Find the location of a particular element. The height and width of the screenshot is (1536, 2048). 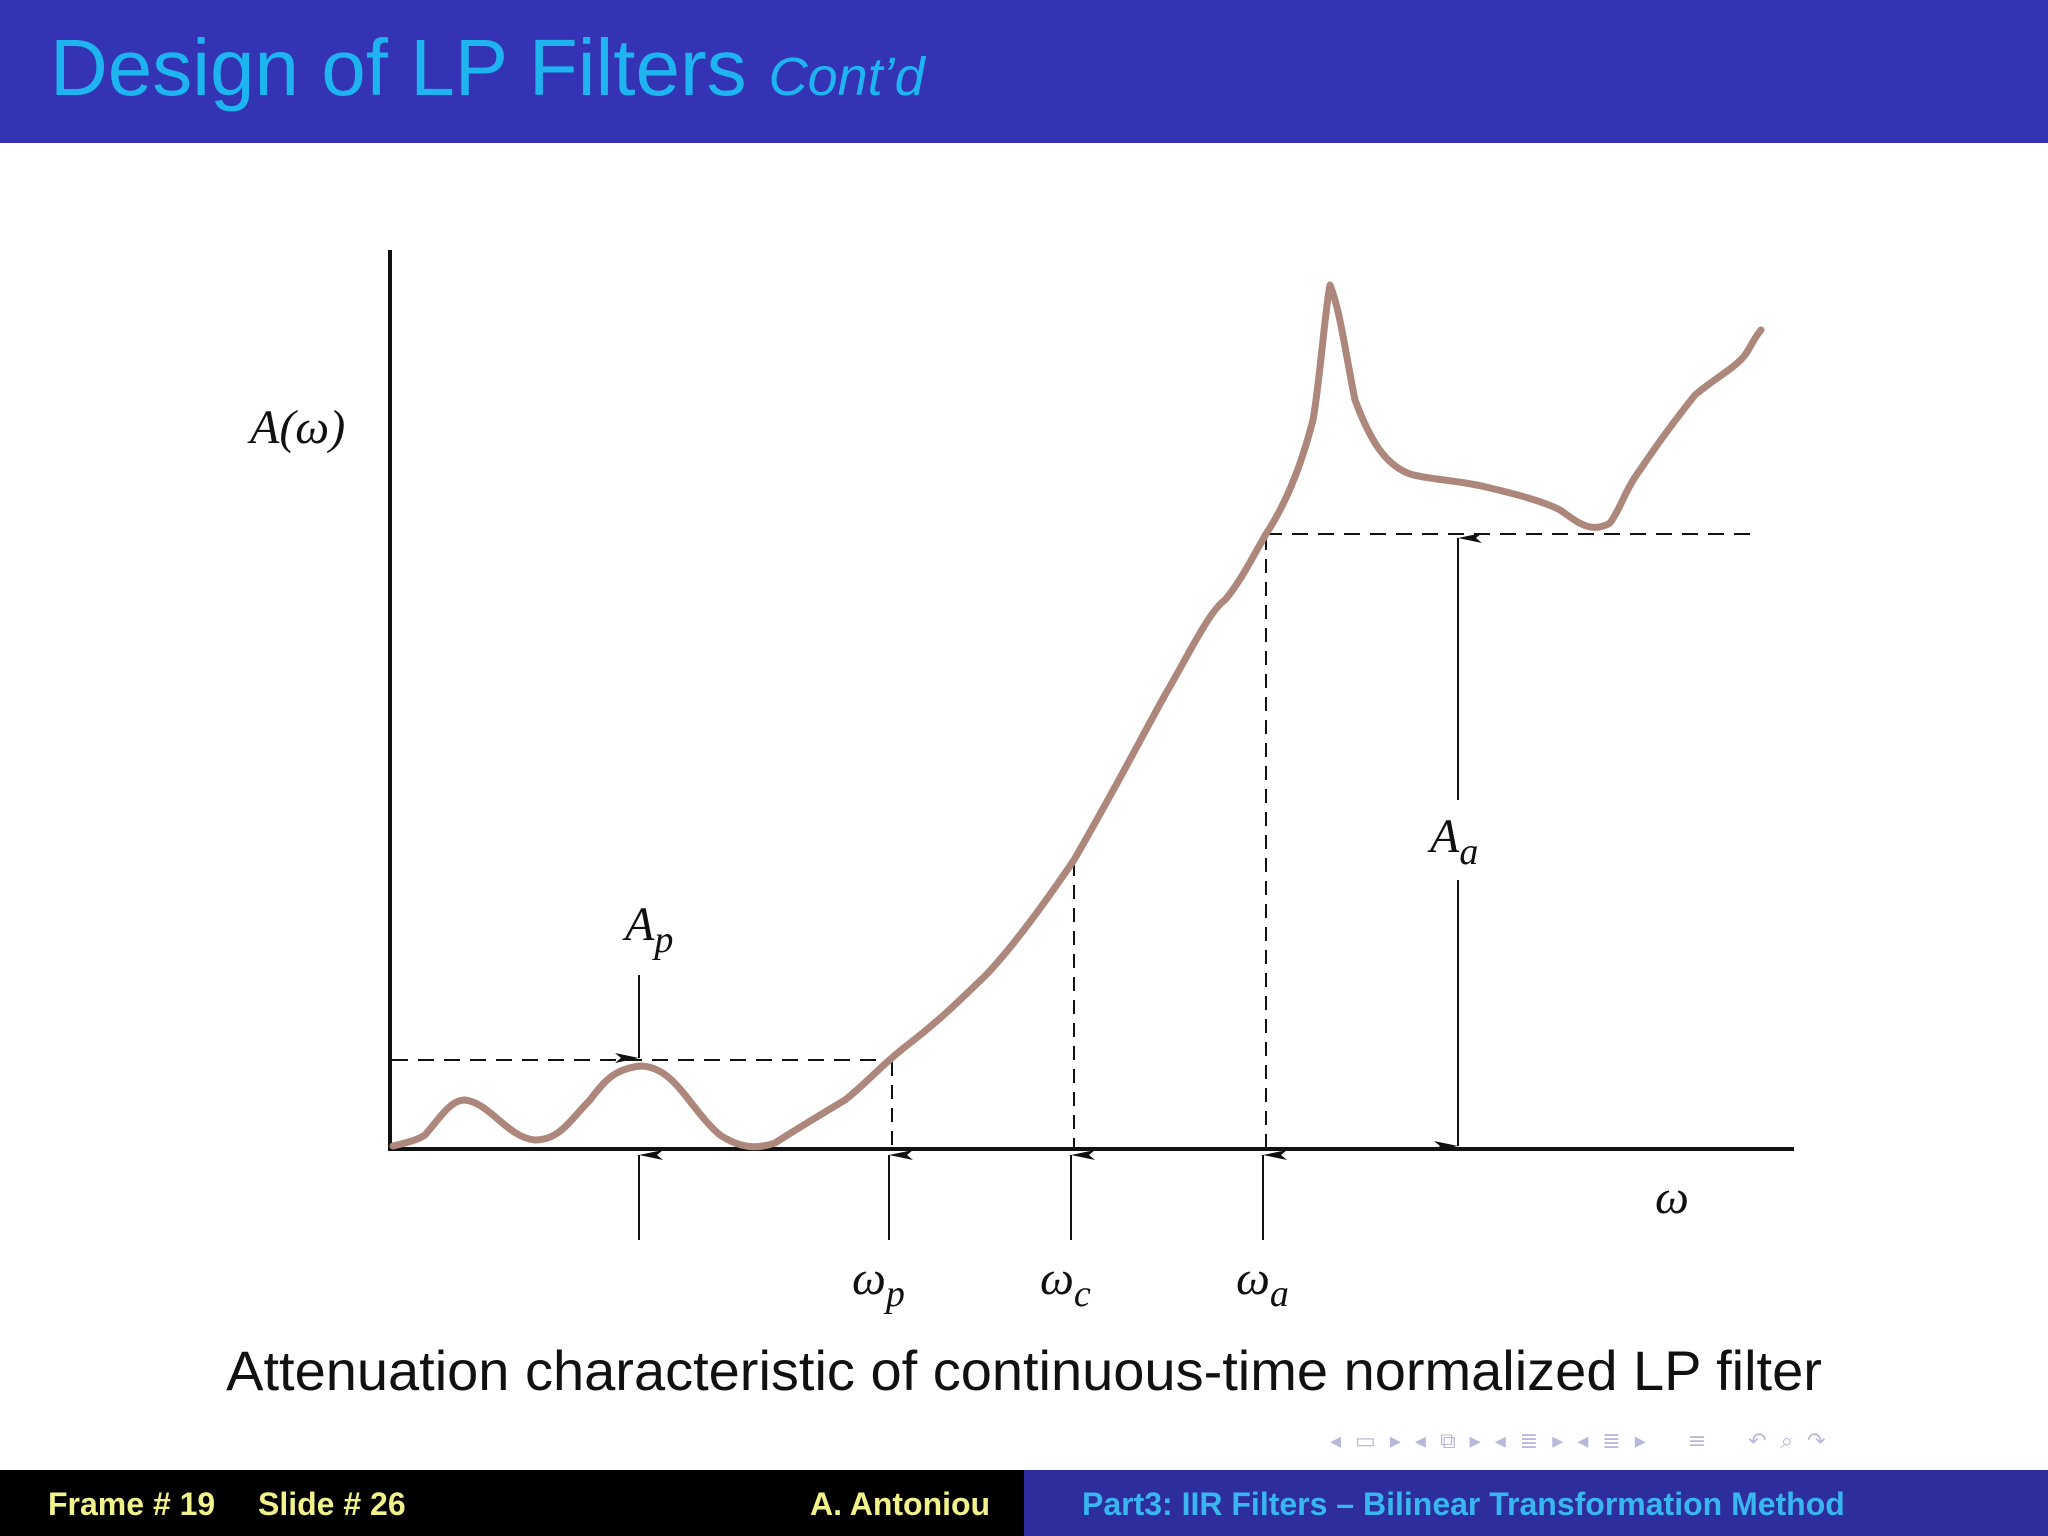

omega-p-label: ωp is located at coordinates (878, 1283).